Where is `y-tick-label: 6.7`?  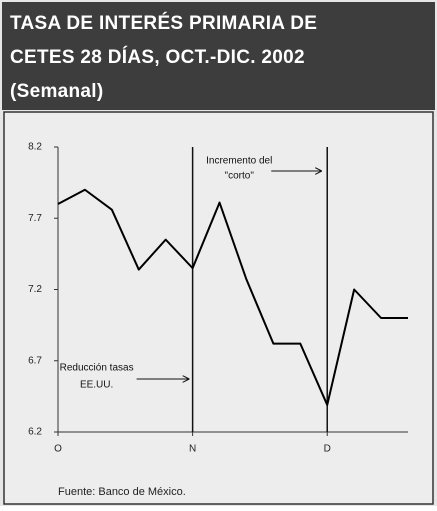 y-tick-label: 6.7 is located at coordinates (35, 360).